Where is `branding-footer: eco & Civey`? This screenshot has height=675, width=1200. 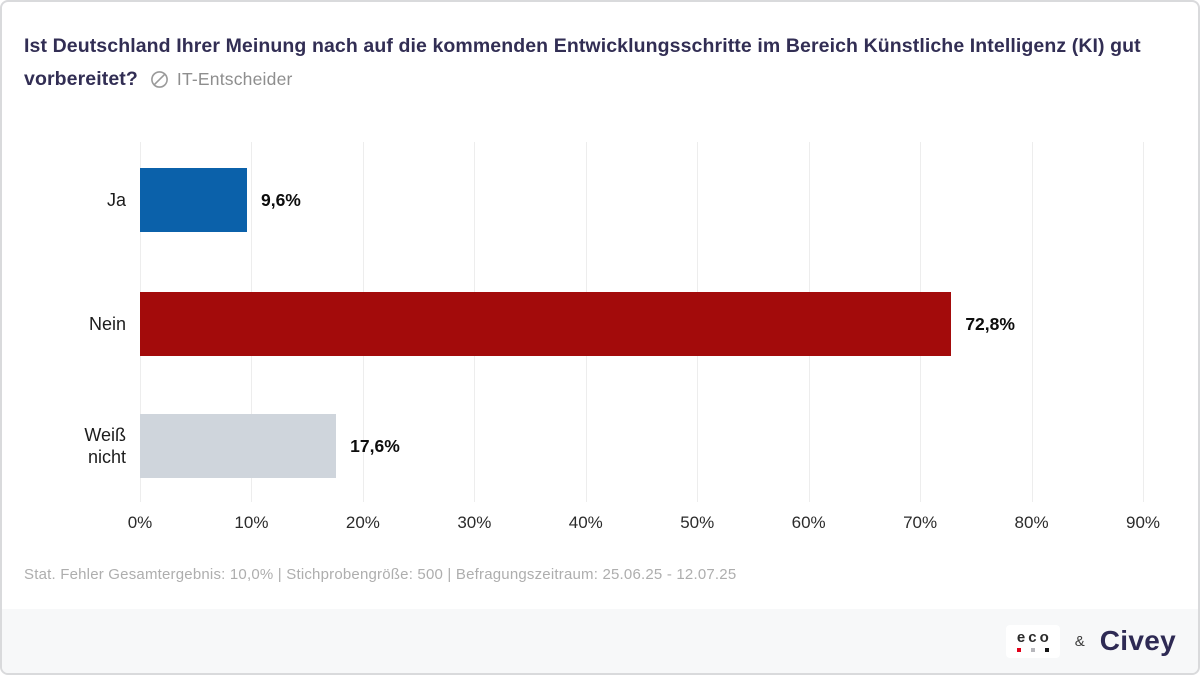 branding-footer: eco & Civey is located at coordinates (600, 641).